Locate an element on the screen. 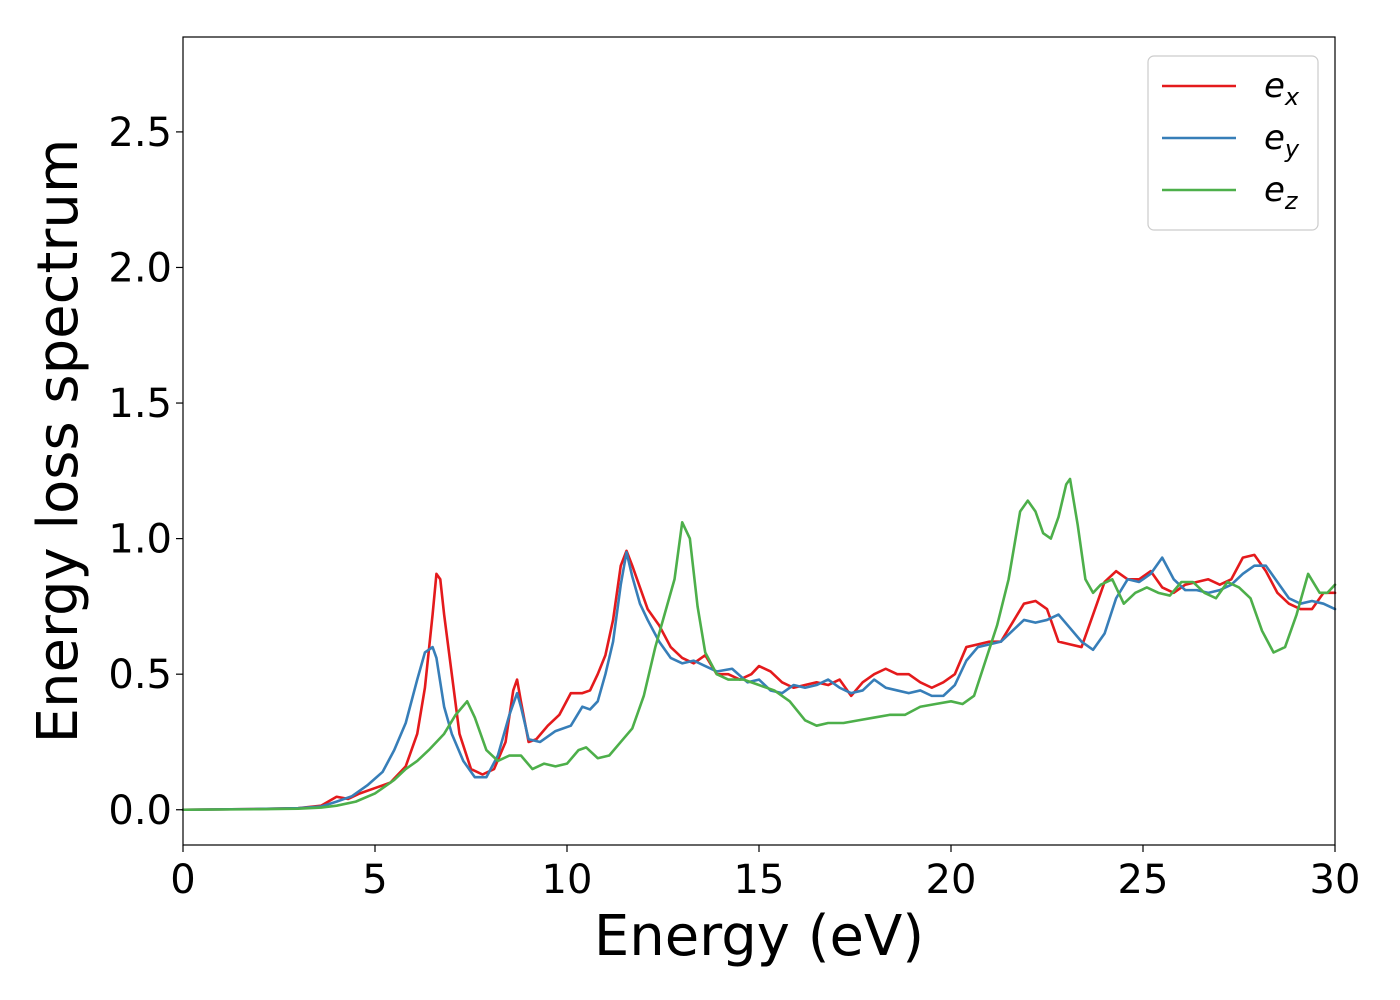 This screenshot has height=1000, width=1400. x-tick-label: 25 is located at coordinates (1143, 880).